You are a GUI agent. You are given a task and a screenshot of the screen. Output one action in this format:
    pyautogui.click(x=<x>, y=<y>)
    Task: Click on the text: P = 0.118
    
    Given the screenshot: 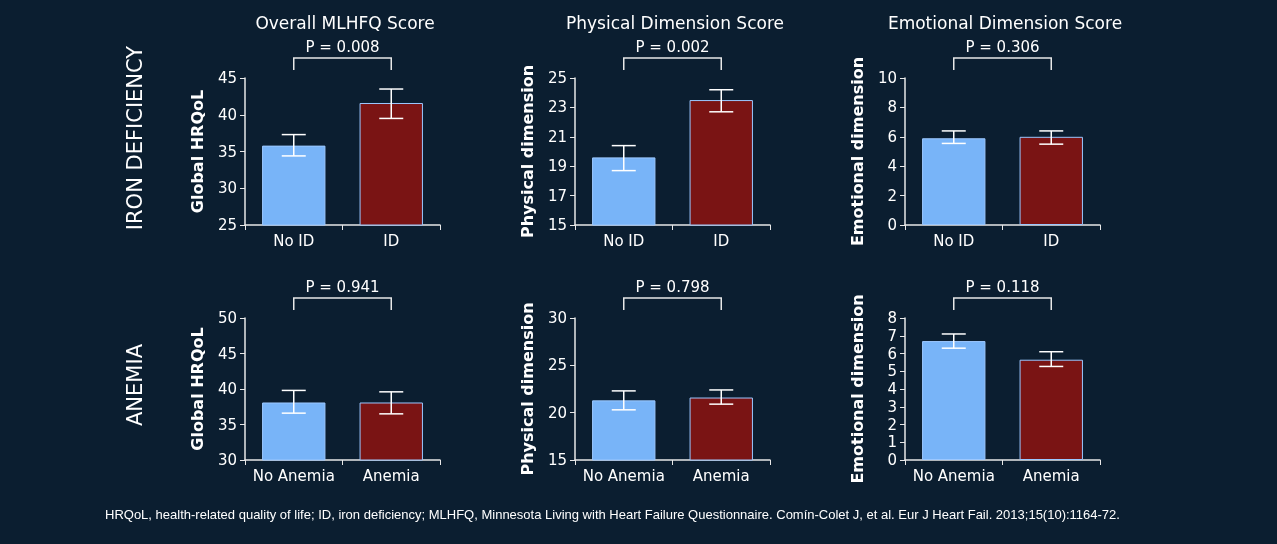 What is the action you would take?
    pyautogui.click(x=1002, y=286)
    